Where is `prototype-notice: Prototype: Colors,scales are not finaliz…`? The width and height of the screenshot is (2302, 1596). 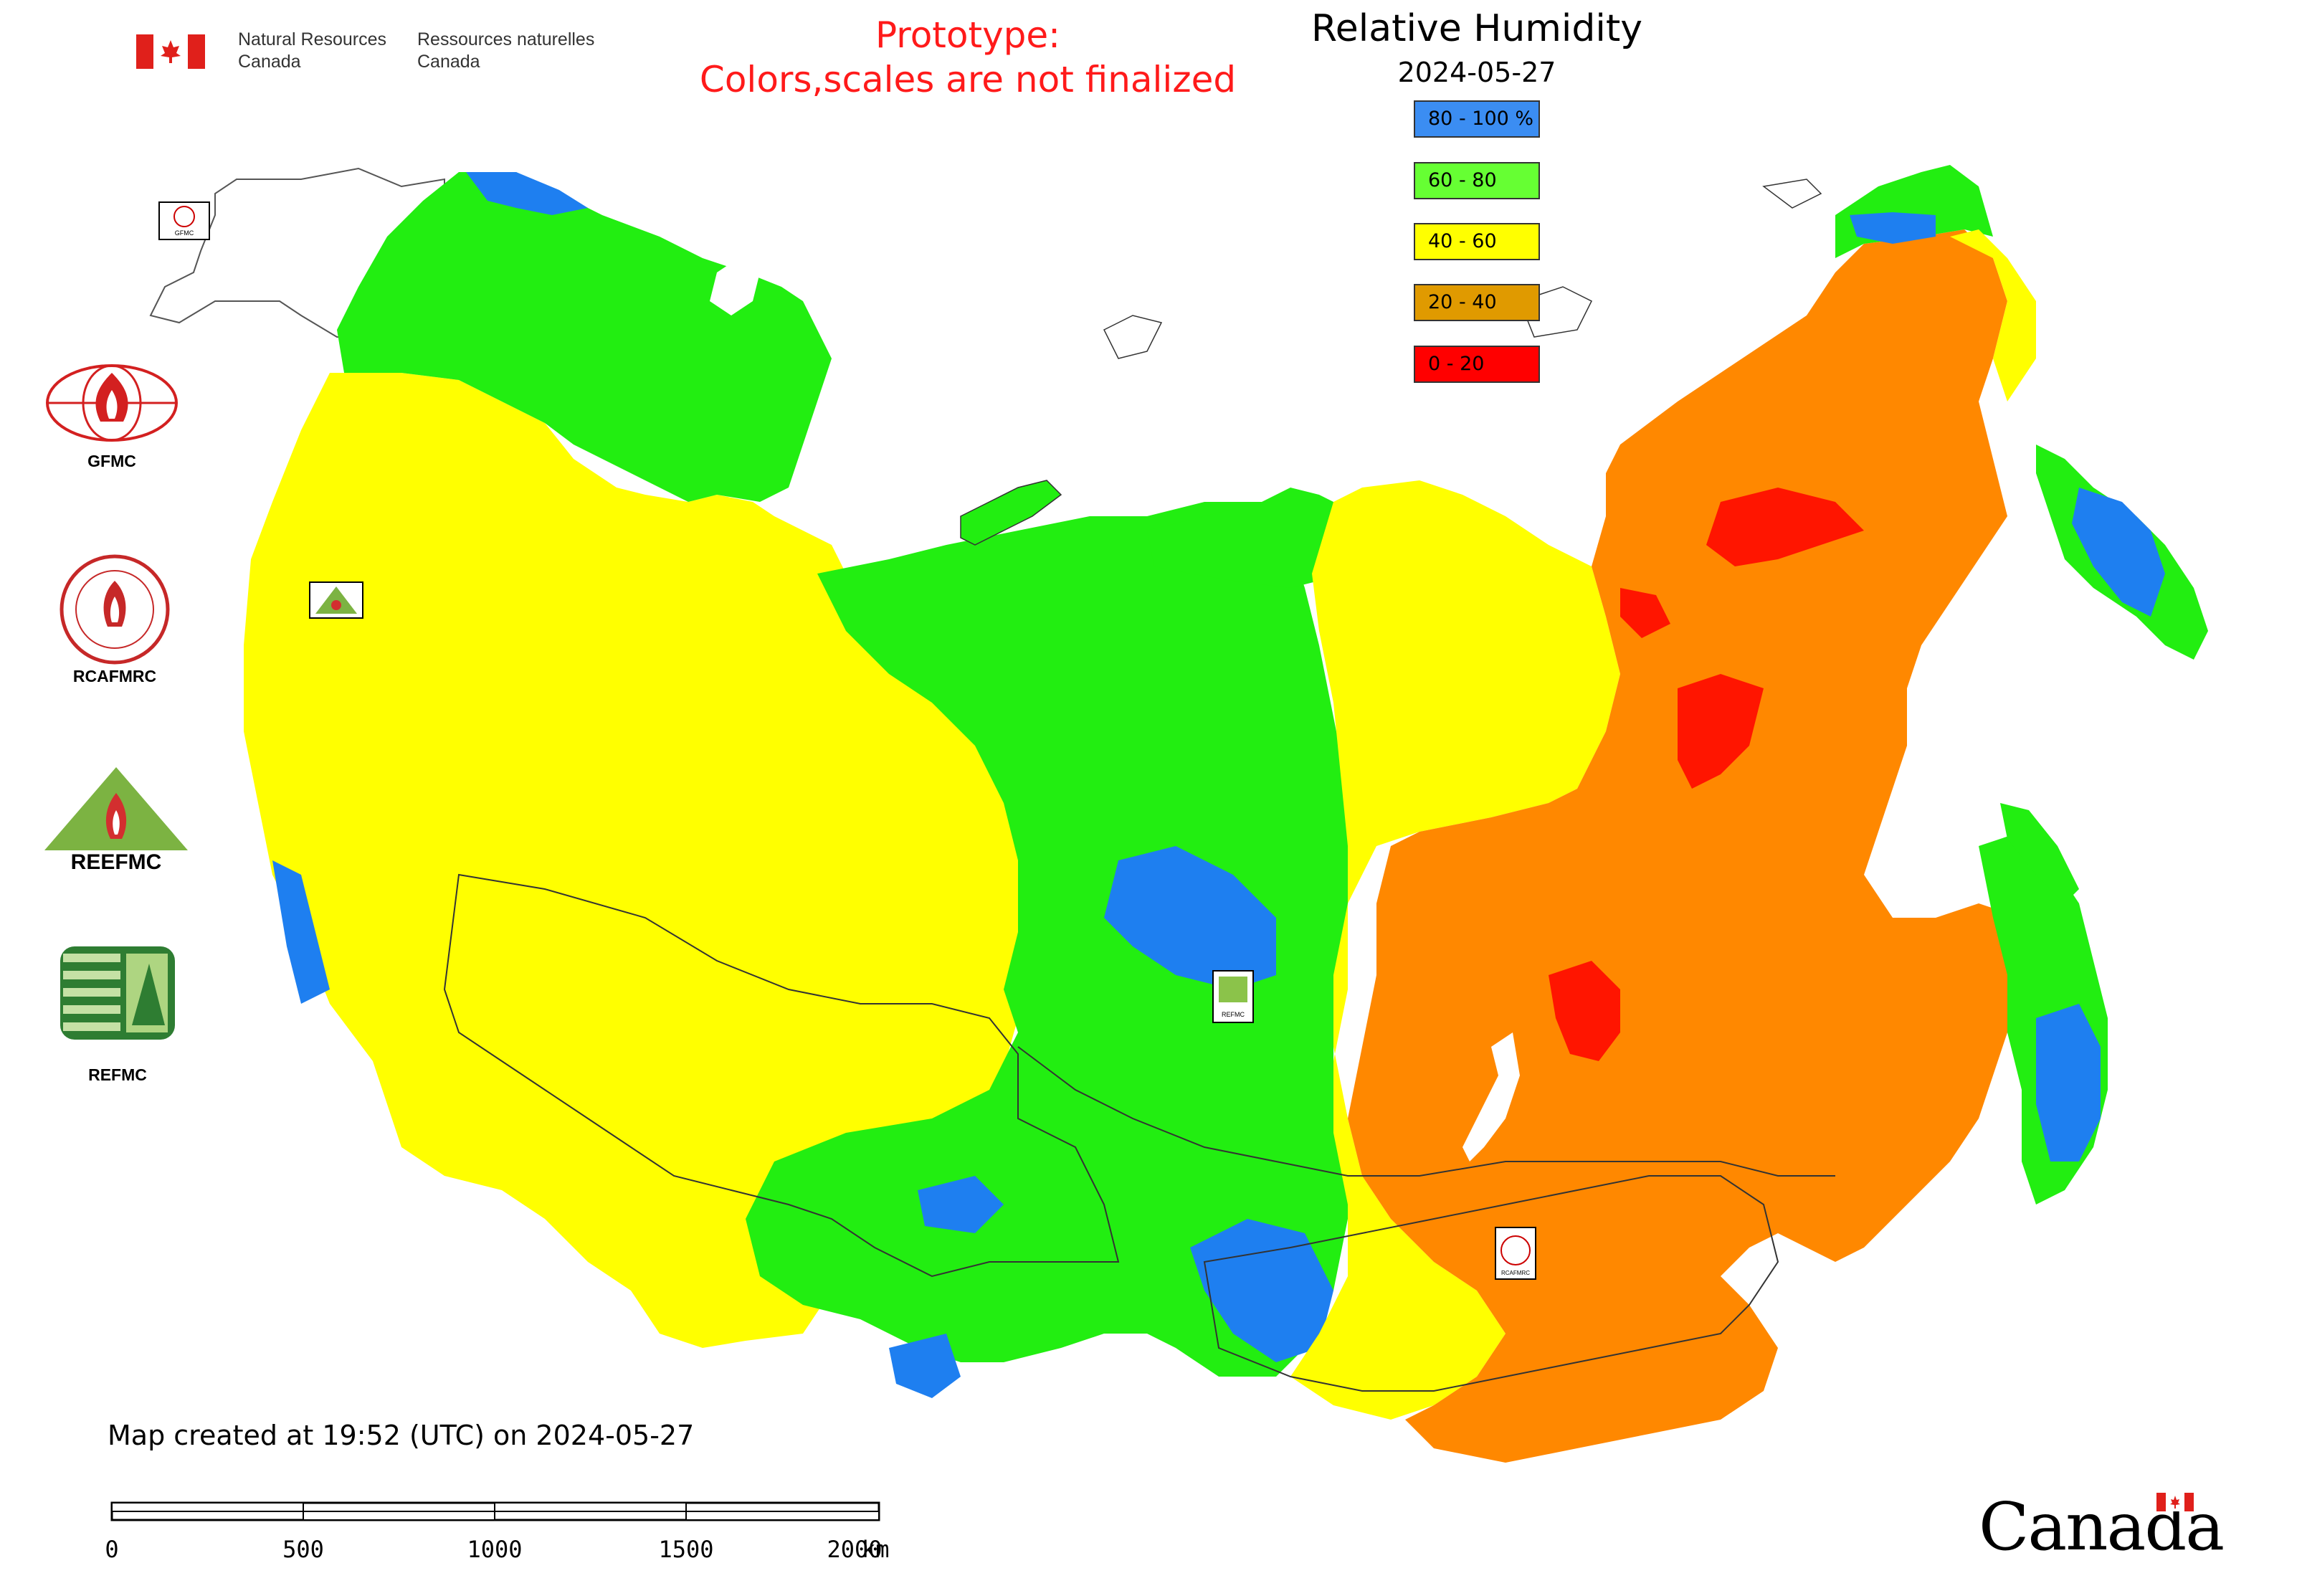
prototype-notice: Prototype: Colors,scales are not finaliz… is located at coordinates (968, 57).